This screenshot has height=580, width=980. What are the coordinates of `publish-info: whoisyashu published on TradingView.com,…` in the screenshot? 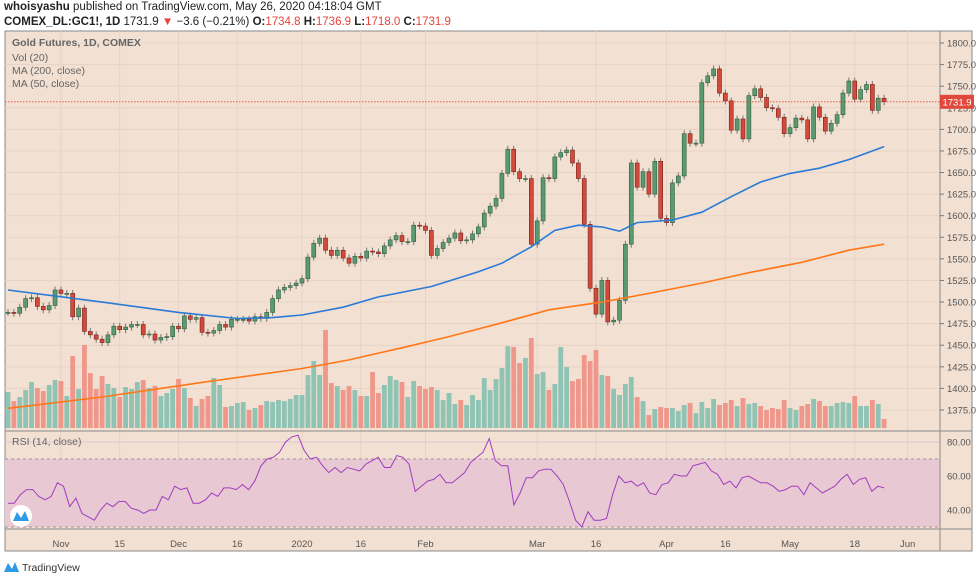 It's located at (193, 7).